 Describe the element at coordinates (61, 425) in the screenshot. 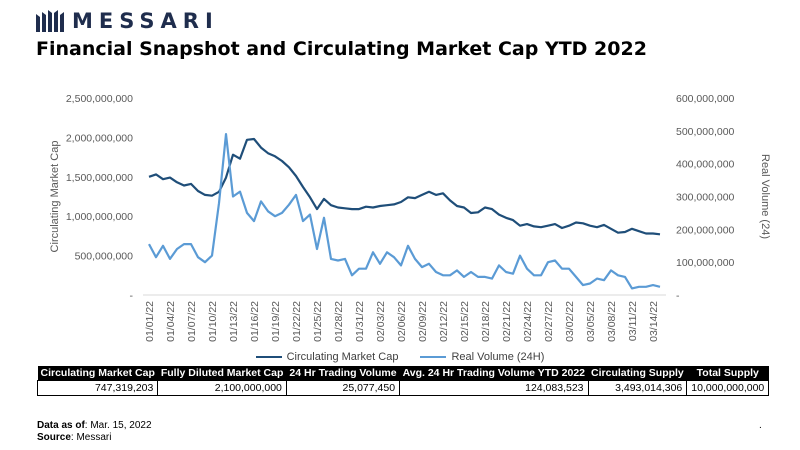

I see `data-as-of-label: Data as of` at that location.